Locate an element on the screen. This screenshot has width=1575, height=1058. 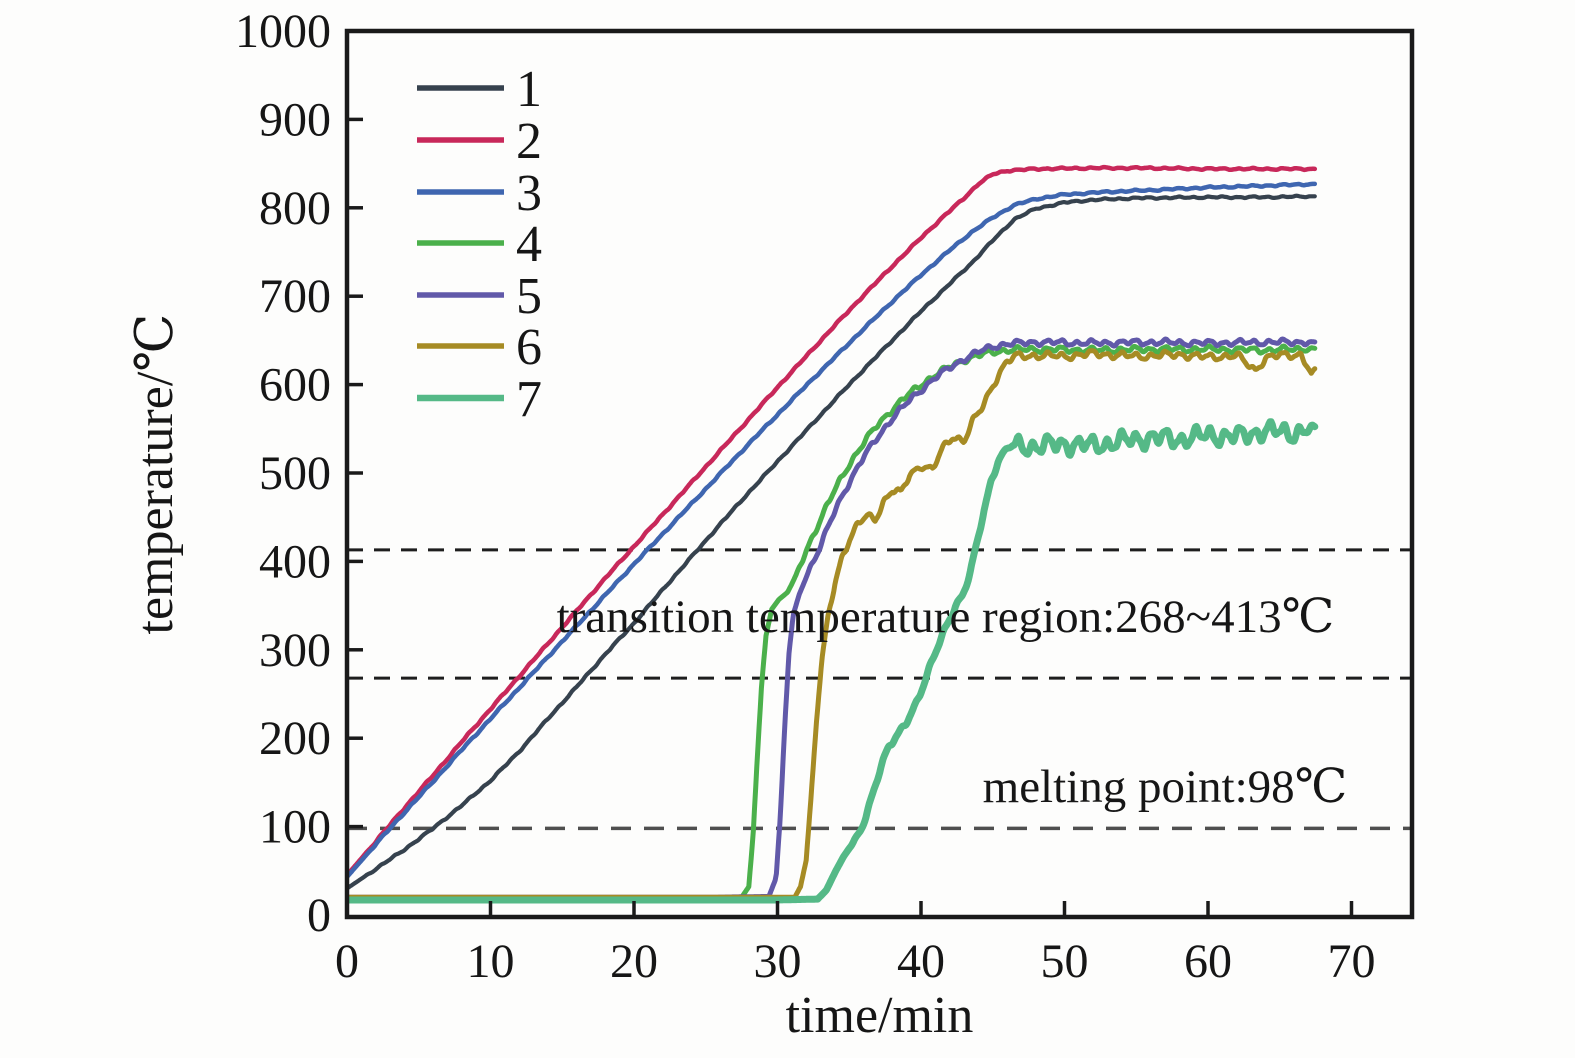
melting-point-annotation: melting point:98℃ is located at coordinates (1165, 787).